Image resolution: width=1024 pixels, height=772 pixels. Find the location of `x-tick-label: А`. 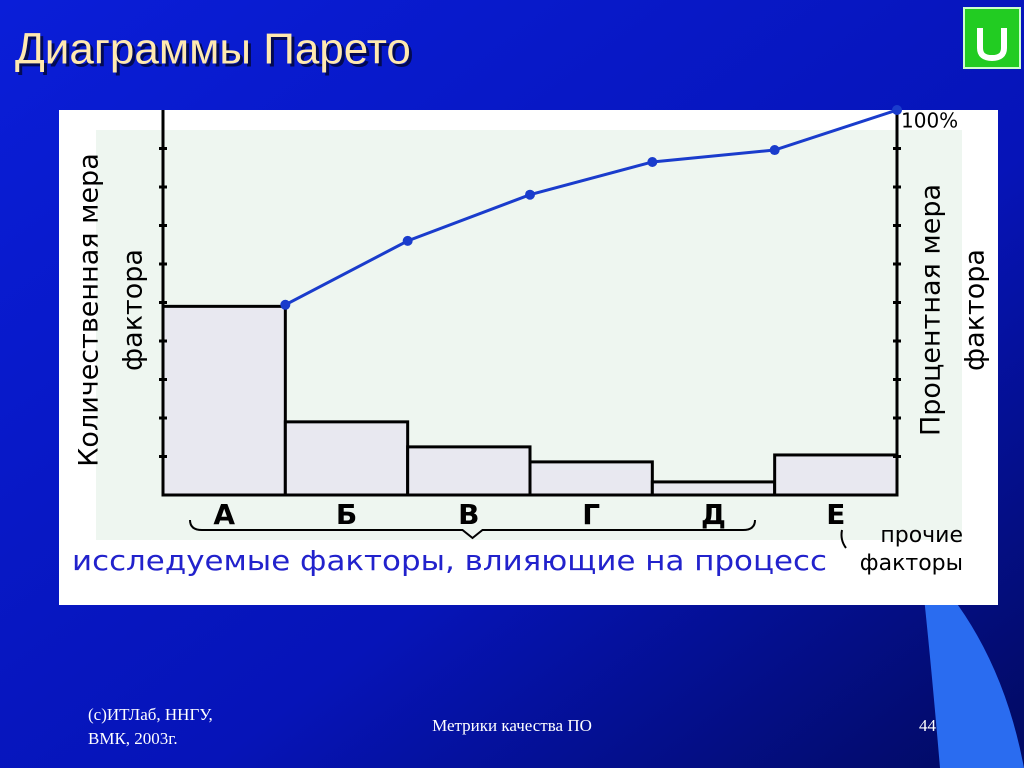

x-tick-label: А is located at coordinates (224, 514).